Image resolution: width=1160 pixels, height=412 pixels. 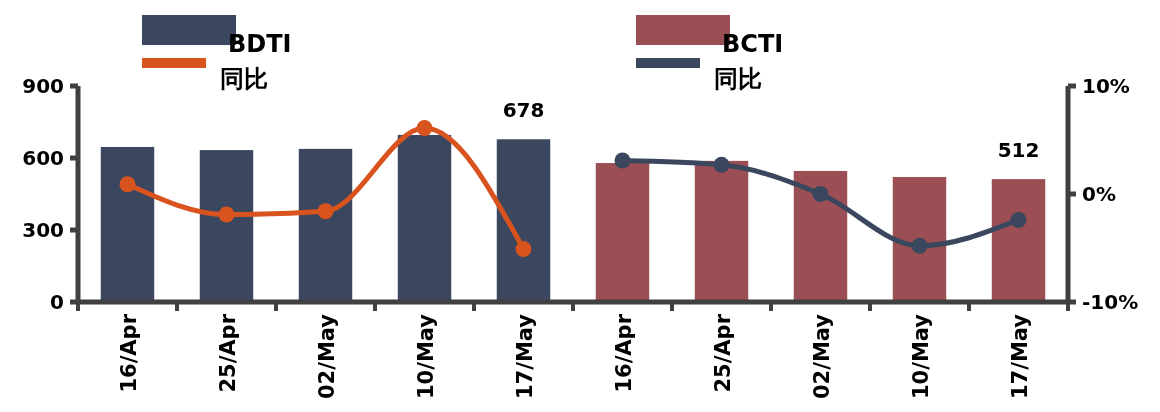 I want to click on data-label: 678, so click(x=523, y=110).